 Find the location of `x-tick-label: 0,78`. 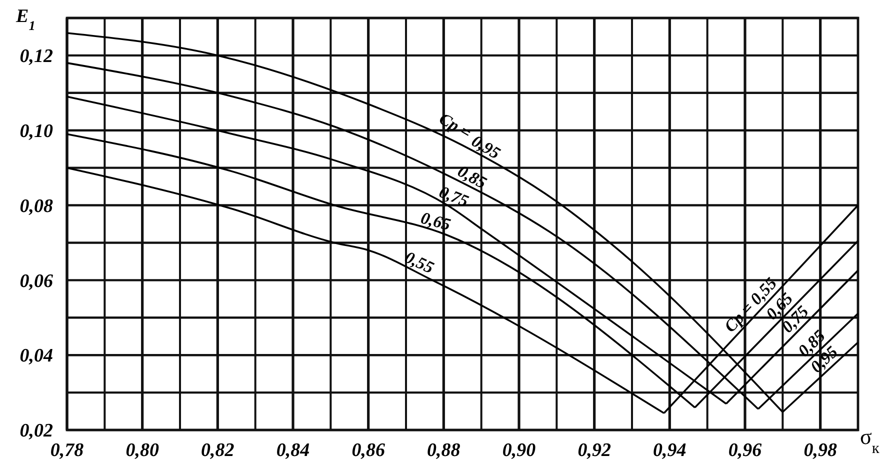

x-tick-label: 0,78 is located at coordinates (67, 450).